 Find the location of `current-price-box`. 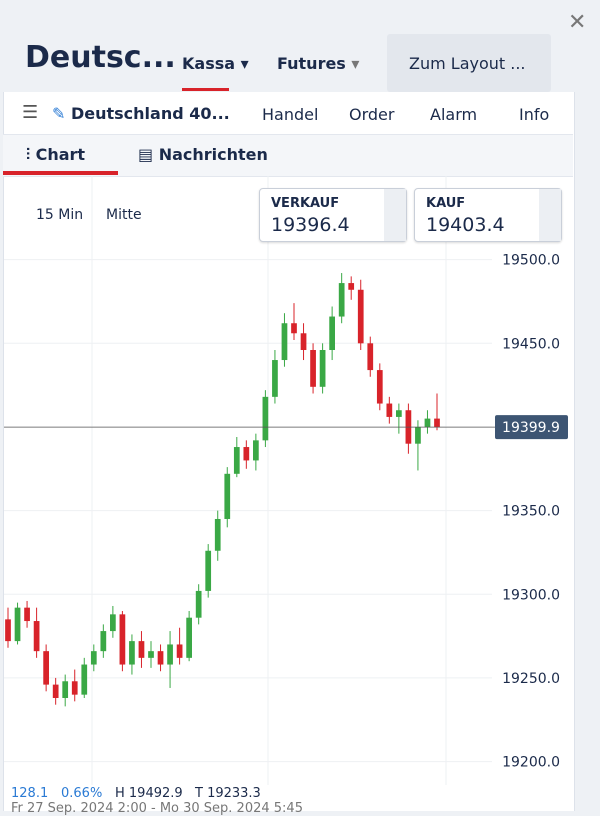

current-price-box is located at coordinates (531, 427).